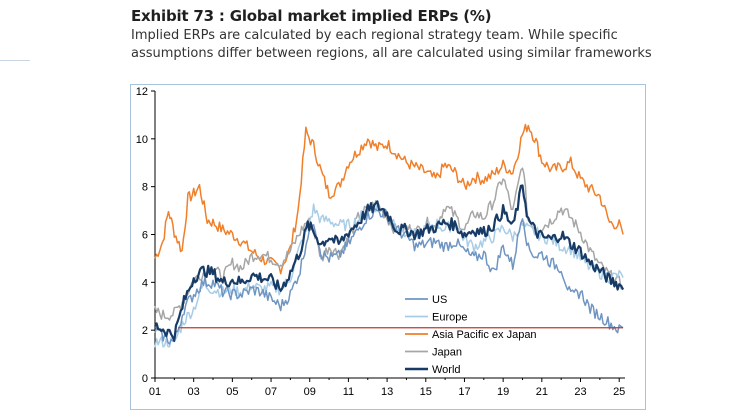 Image resolution: width=750 pixels, height=418 pixels. I want to click on left-divider, so click(15, 60).